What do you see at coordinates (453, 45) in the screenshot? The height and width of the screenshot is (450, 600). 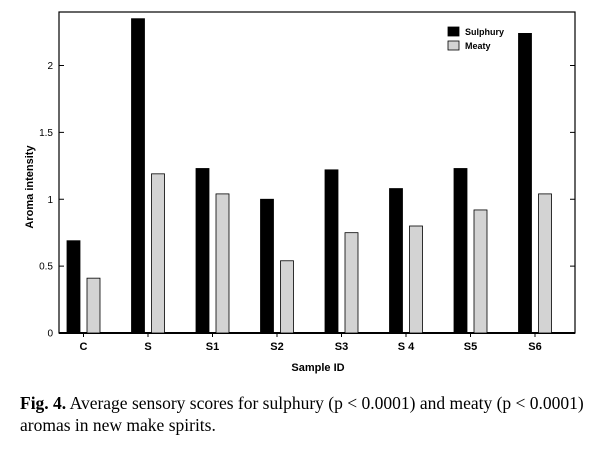 I see `legend-swatch-meaty` at bounding box center [453, 45].